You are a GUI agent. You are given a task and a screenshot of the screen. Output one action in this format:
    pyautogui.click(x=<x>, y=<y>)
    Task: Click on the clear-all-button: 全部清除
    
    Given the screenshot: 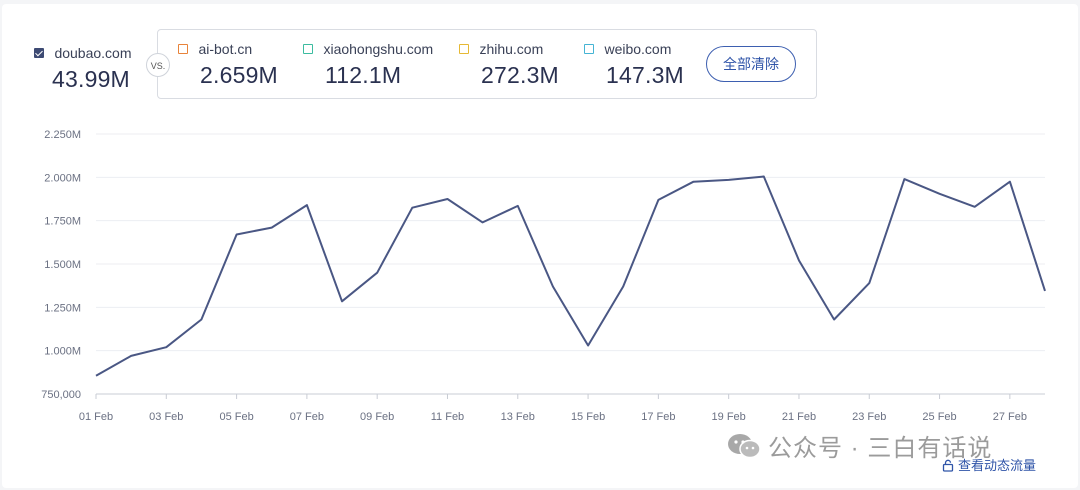 What is the action you would take?
    pyautogui.click(x=751, y=64)
    